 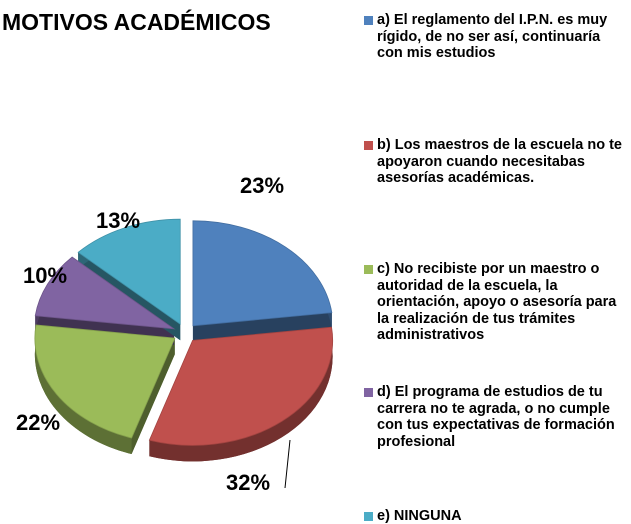 I want to click on leader-line, so click(x=287, y=464).